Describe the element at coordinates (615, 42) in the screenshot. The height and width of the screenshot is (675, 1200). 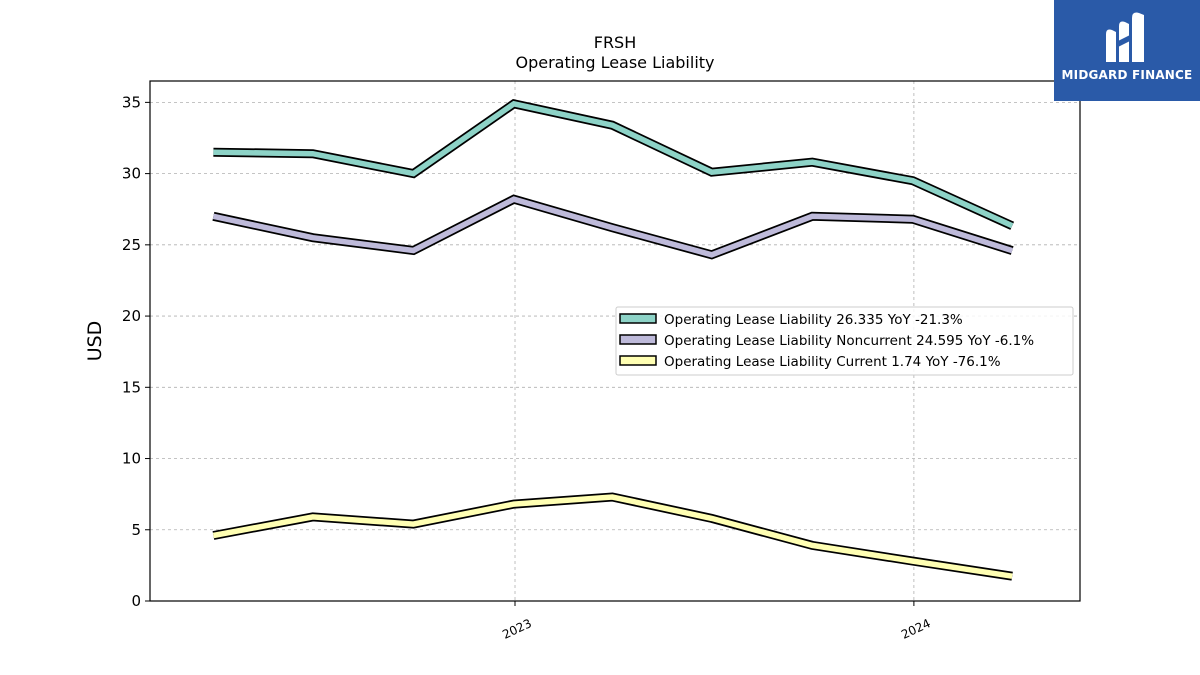
I see `chart-title: FRSH` at that location.